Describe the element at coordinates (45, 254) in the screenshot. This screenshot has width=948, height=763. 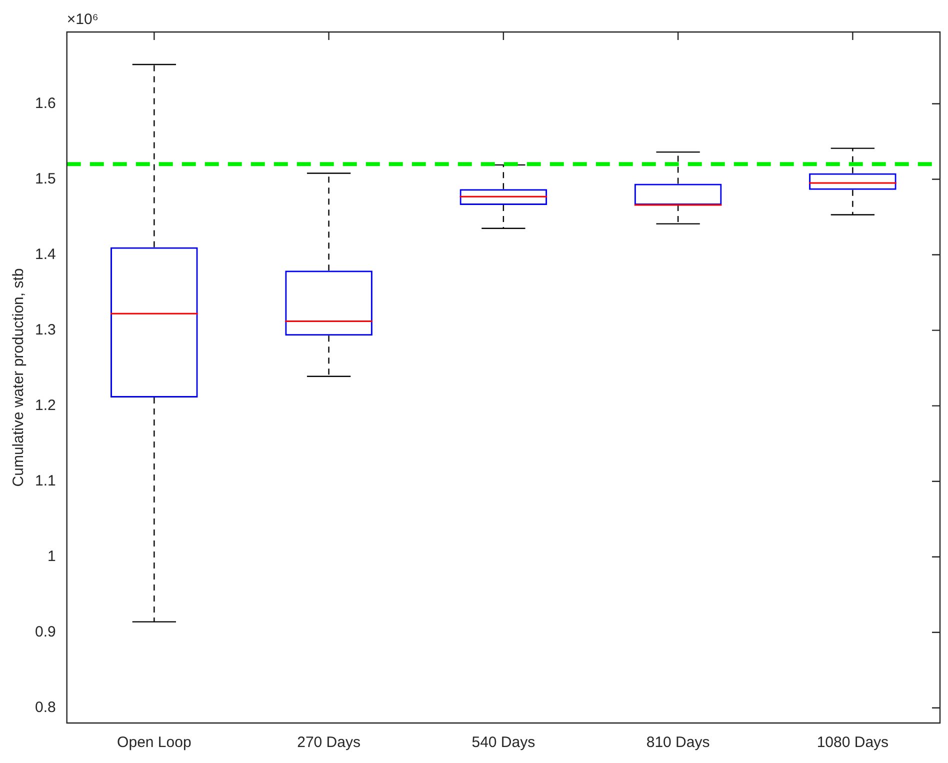
I see `y-tick-label: 1.4` at that location.